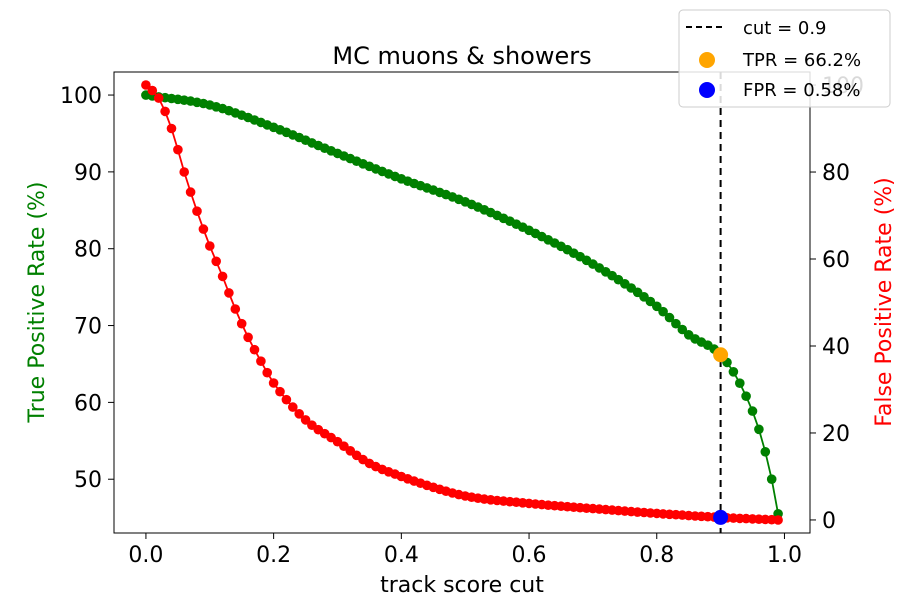 This screenshot has width=900, height=600. What do you see at coordinates (145, 555) in the screenshot?
I see `x-tick-label: 0.0` at bounding box center [145, 555].